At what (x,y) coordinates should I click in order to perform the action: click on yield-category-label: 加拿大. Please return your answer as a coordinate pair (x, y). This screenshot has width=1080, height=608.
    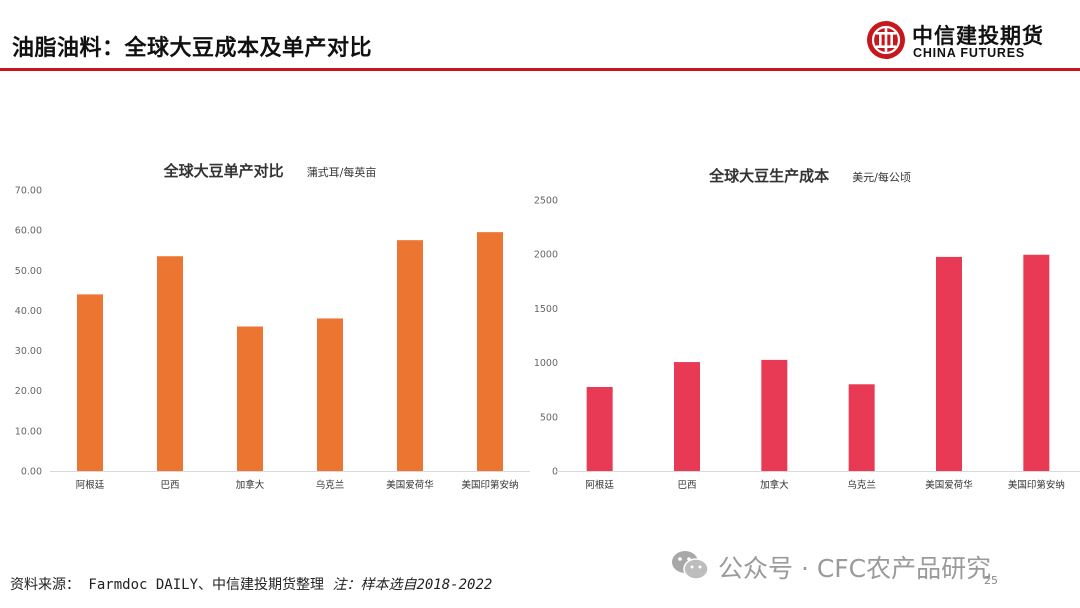
    Looking at the image, I should click on (250, 485).